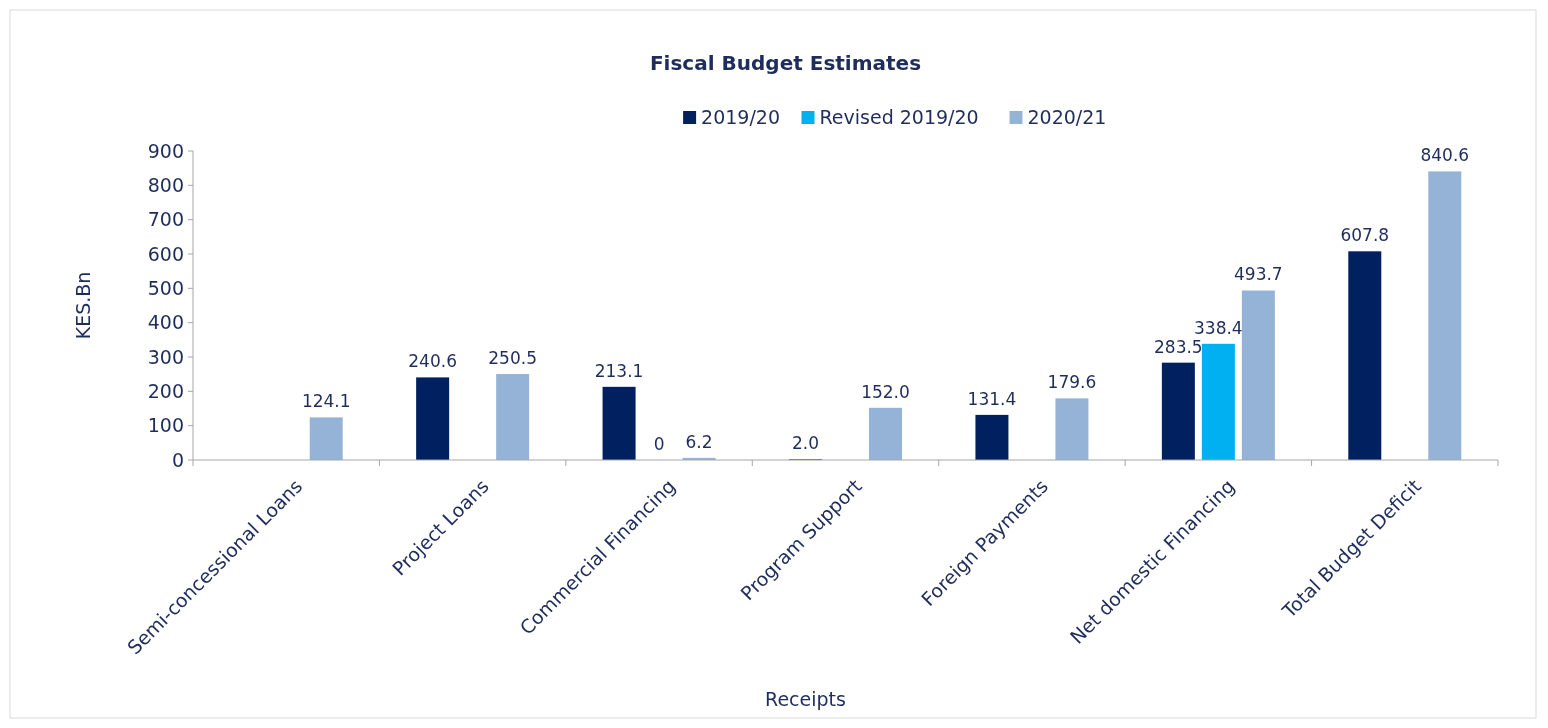 The width and height of the screenshot is (1548, 728). Describe the element at coordinates (805, 699) in the screenshot. I see `x-axis-title: Receipts` at that location.